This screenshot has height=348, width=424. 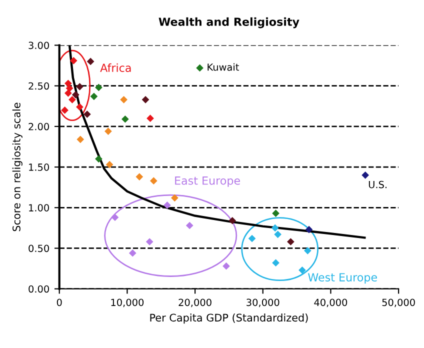 I want to click on x-tick-label: 0, so click(x=59, y=302).